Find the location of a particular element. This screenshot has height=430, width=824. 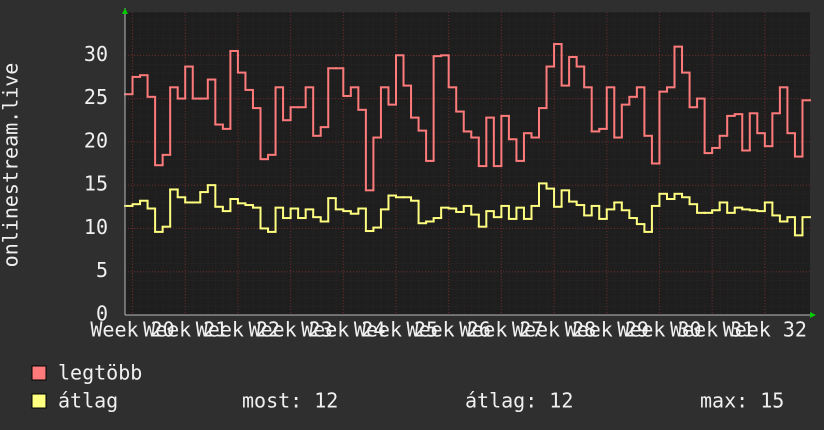

legend-stat: max: 15 is located at coordinates (742, 401).